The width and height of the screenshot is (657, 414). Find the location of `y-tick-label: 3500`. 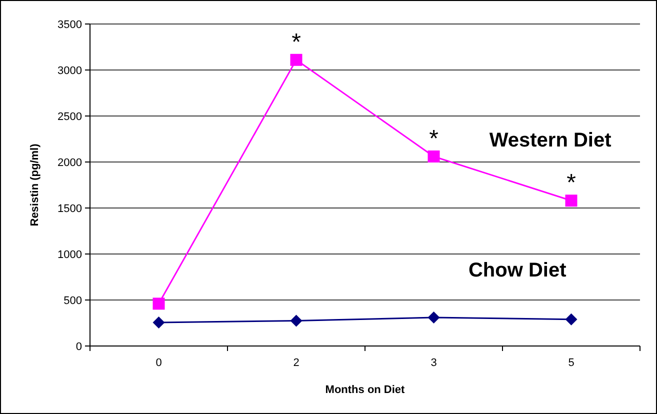

y-tick-label: 3500 is located at coordinates (70, 24).